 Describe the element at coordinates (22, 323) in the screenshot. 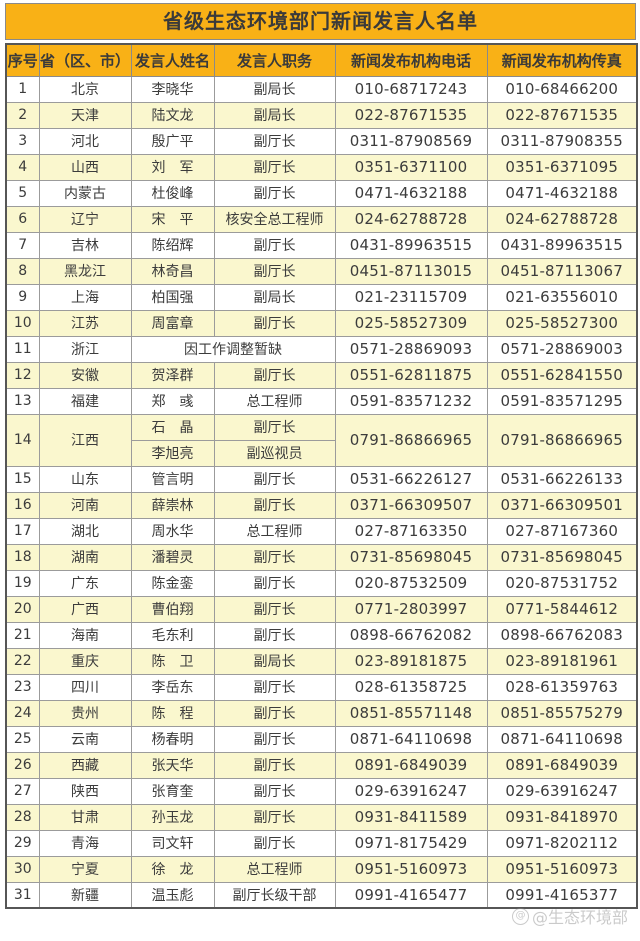

I see `cell-num: 10` at that location.